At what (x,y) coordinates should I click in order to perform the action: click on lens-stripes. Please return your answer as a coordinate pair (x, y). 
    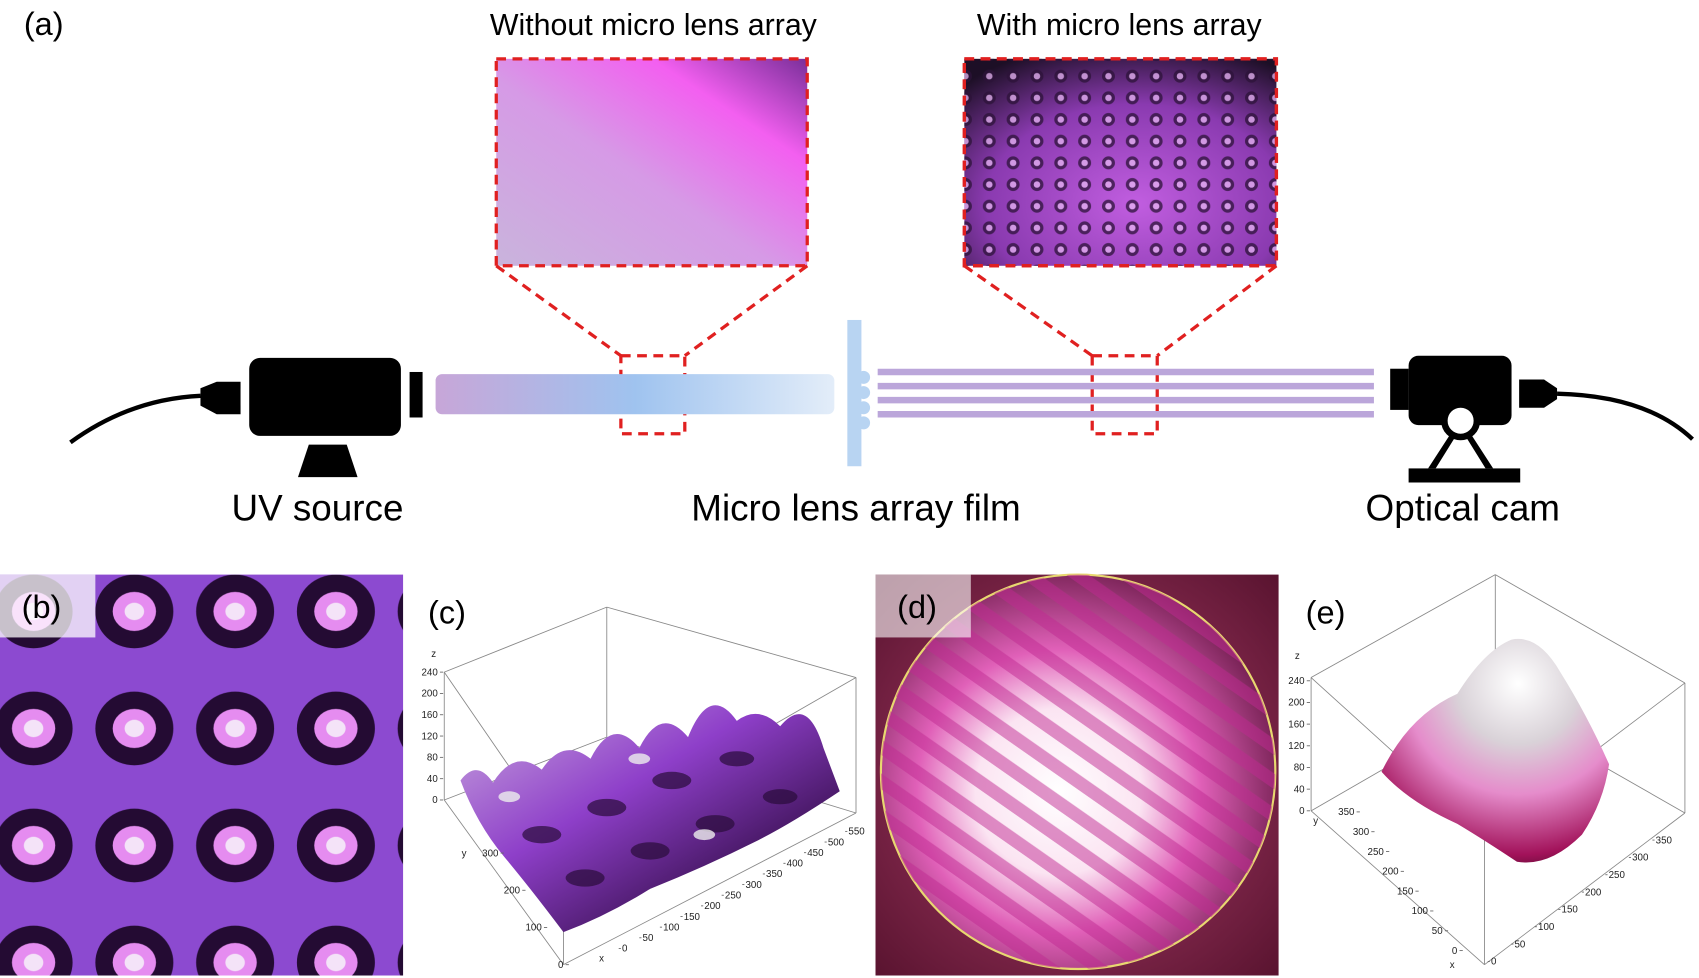
    Looking at the image, I should click on (1078, 772).